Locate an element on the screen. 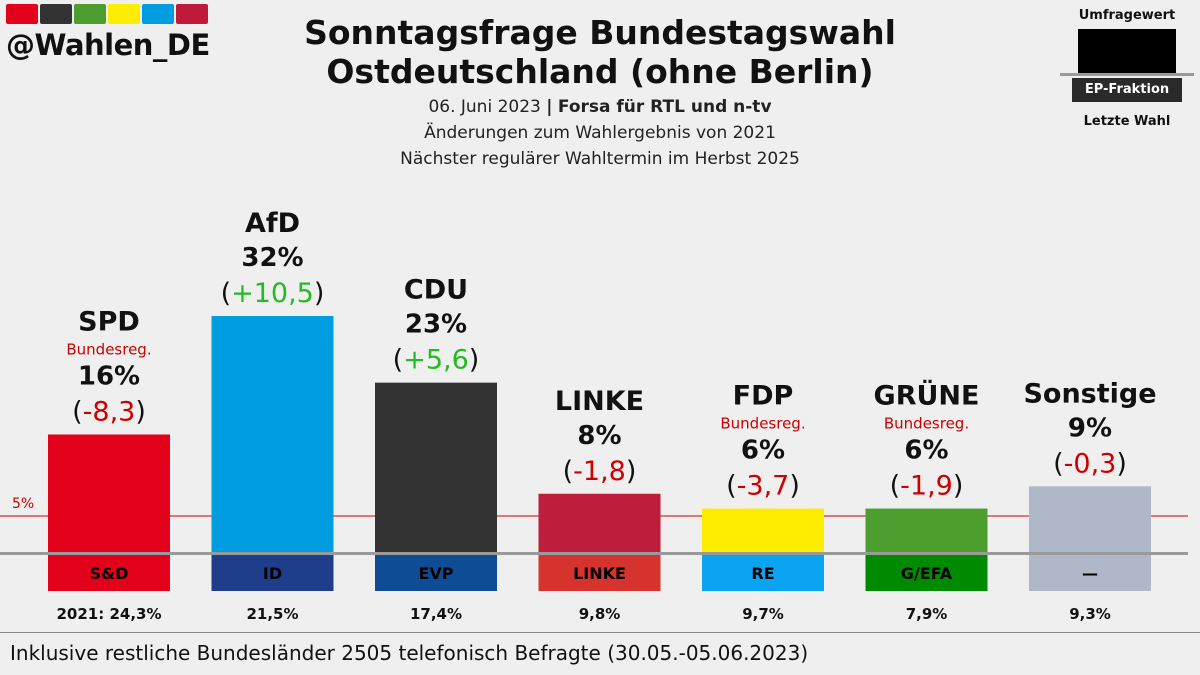  change-label: (+10,5) is located at coordinates (273, 293).